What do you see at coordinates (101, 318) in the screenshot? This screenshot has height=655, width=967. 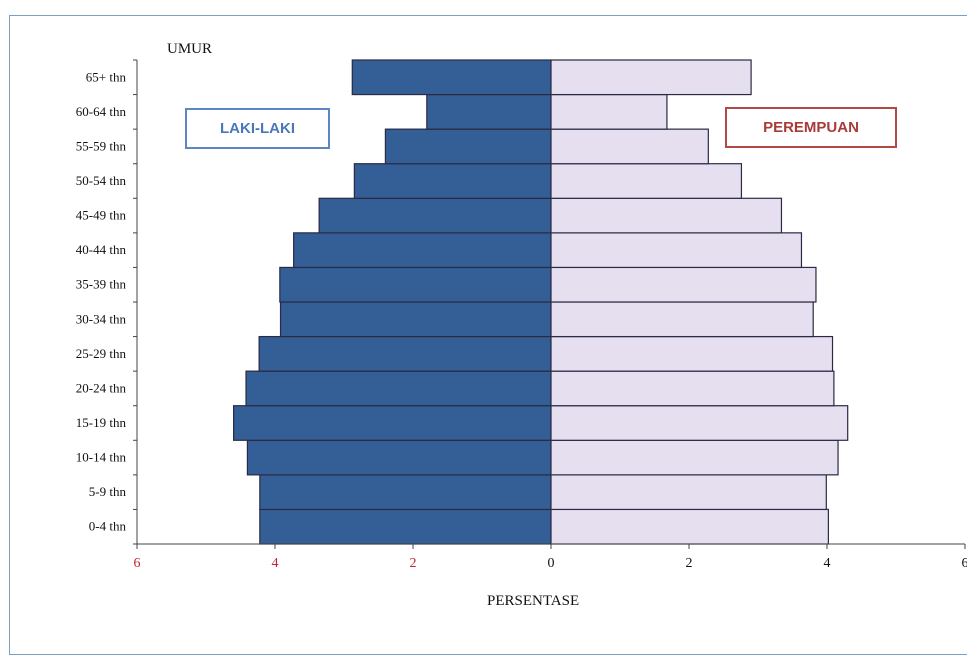 I see `y-tick-label: 30-34 thn` at bounding box center [101, 318].